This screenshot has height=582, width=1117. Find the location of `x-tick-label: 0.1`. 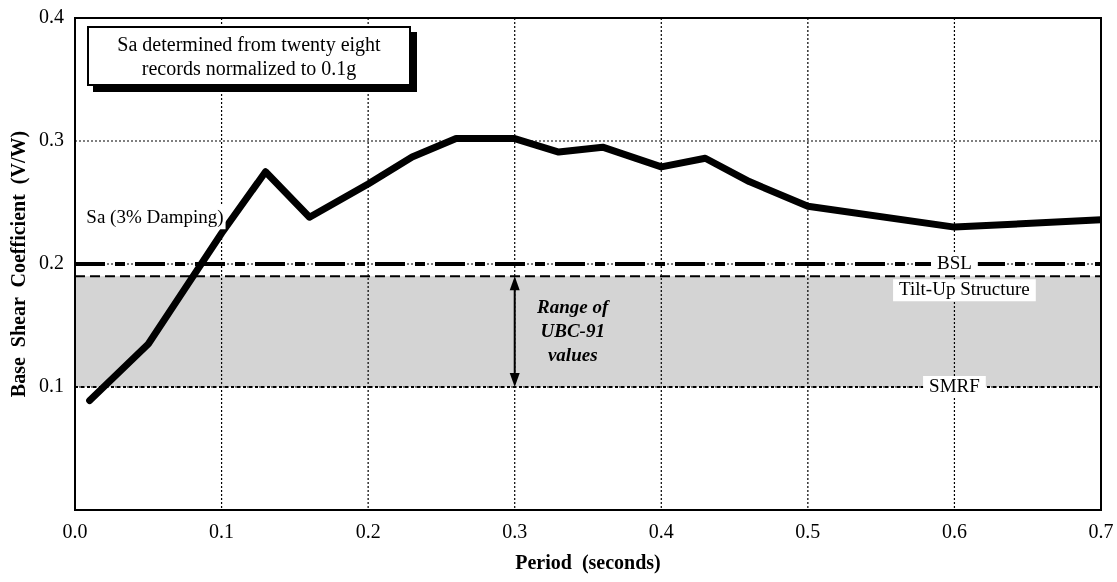

x-tick-label: 0.1 is located at coordinates (222, 531).